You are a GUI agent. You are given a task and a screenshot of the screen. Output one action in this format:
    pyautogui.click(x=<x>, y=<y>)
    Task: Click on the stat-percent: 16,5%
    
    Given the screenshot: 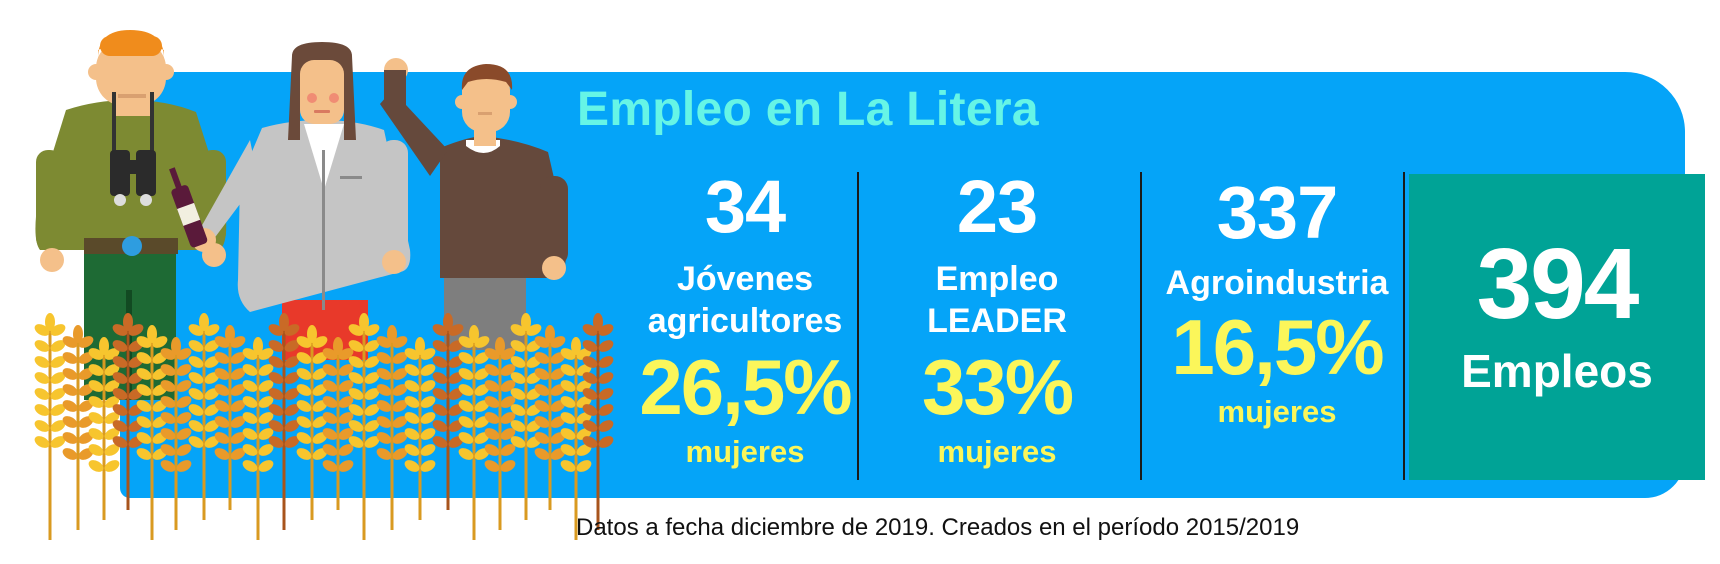 What is the action you would take?
    pyautogui.click(x=1277, y=347)
    